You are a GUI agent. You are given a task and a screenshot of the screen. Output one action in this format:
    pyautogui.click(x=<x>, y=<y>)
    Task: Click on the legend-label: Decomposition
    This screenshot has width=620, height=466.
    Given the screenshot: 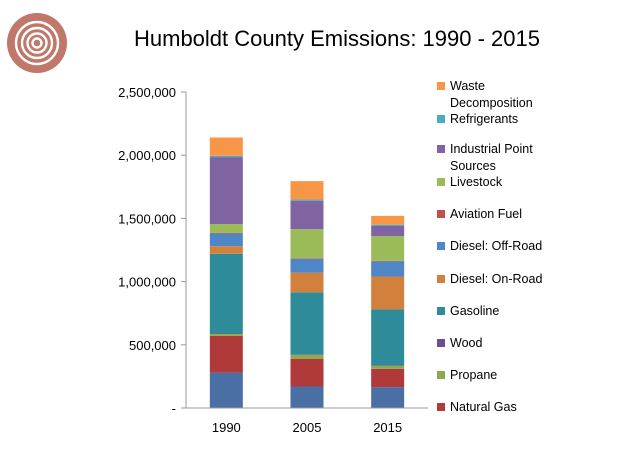 What is the action you would take?
    pyautogui.click(x=491, y=103)
    